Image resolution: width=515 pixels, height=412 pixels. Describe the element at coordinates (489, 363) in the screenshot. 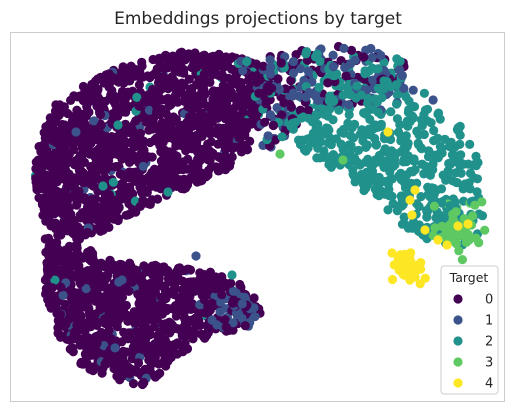

I see `legend-label-3: 3` at that location.